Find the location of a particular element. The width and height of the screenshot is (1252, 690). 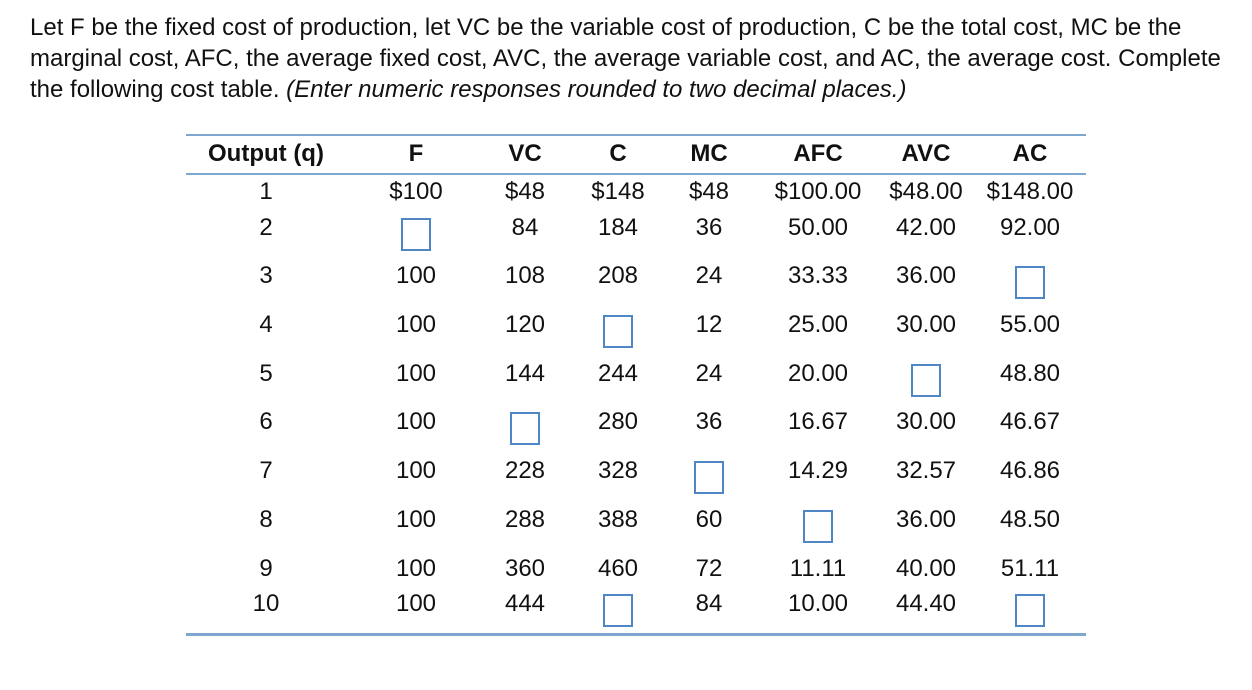

cell-avc-q4: 30.00 is located at coordinates (926, 324).